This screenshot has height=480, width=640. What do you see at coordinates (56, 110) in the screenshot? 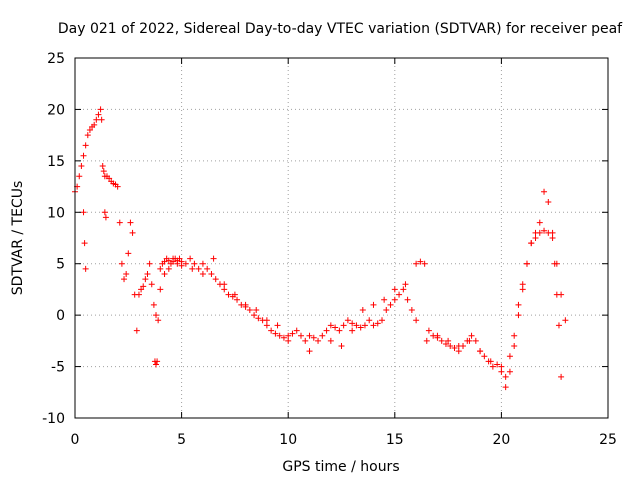
I see `y-tick-label: 20` at bounding box center [56, 110].